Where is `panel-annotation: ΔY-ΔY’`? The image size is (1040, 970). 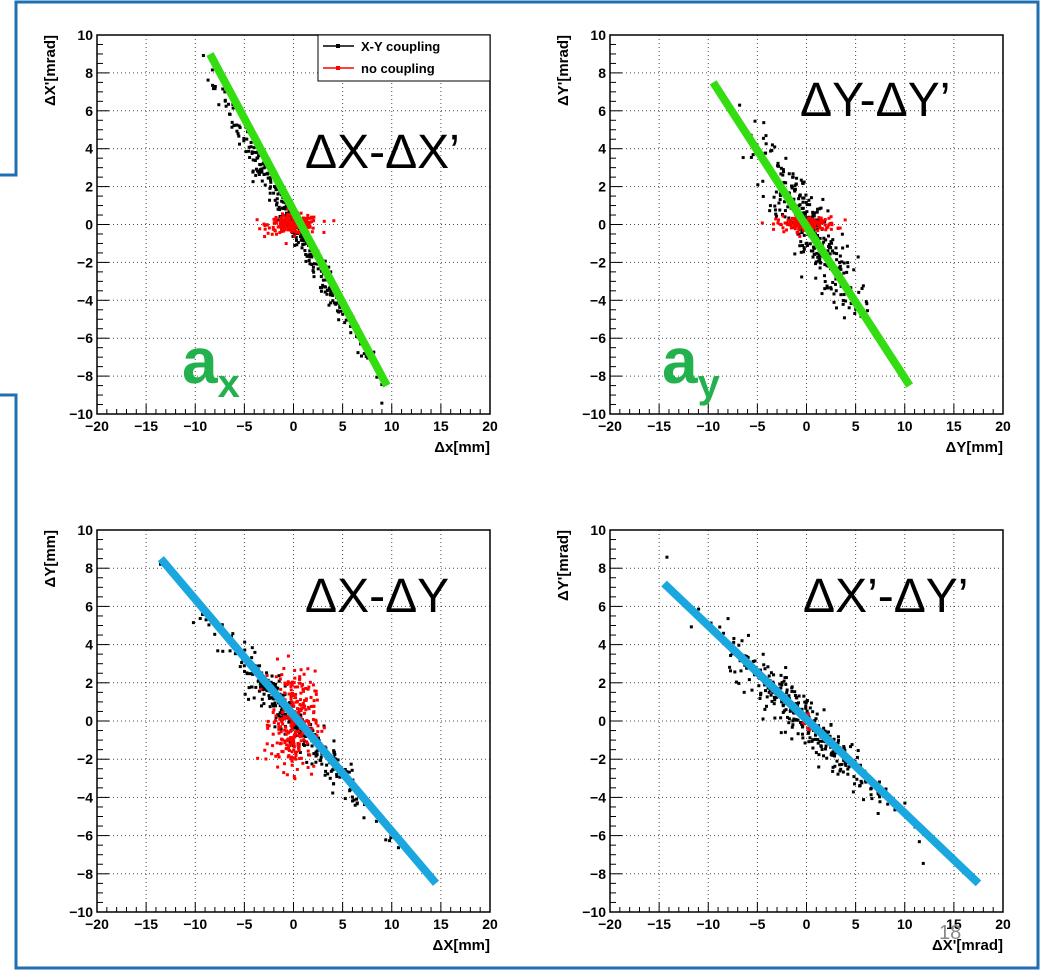
panel-annotation: ΔY-ΔY’ is located at coordinates (875, 100).